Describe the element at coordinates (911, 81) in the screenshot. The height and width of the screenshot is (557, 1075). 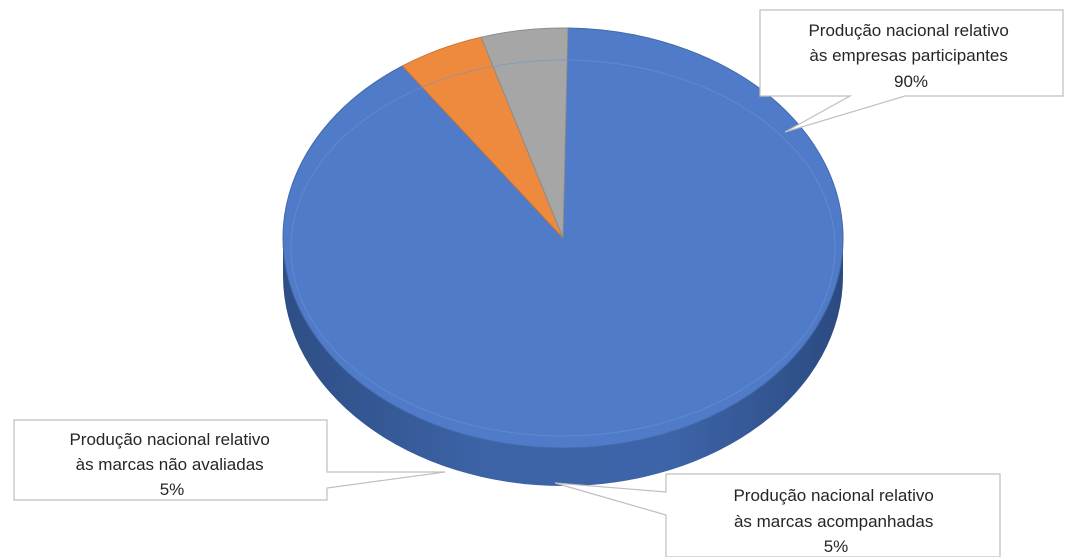
I see `slice-value-label: 90%` at that location.